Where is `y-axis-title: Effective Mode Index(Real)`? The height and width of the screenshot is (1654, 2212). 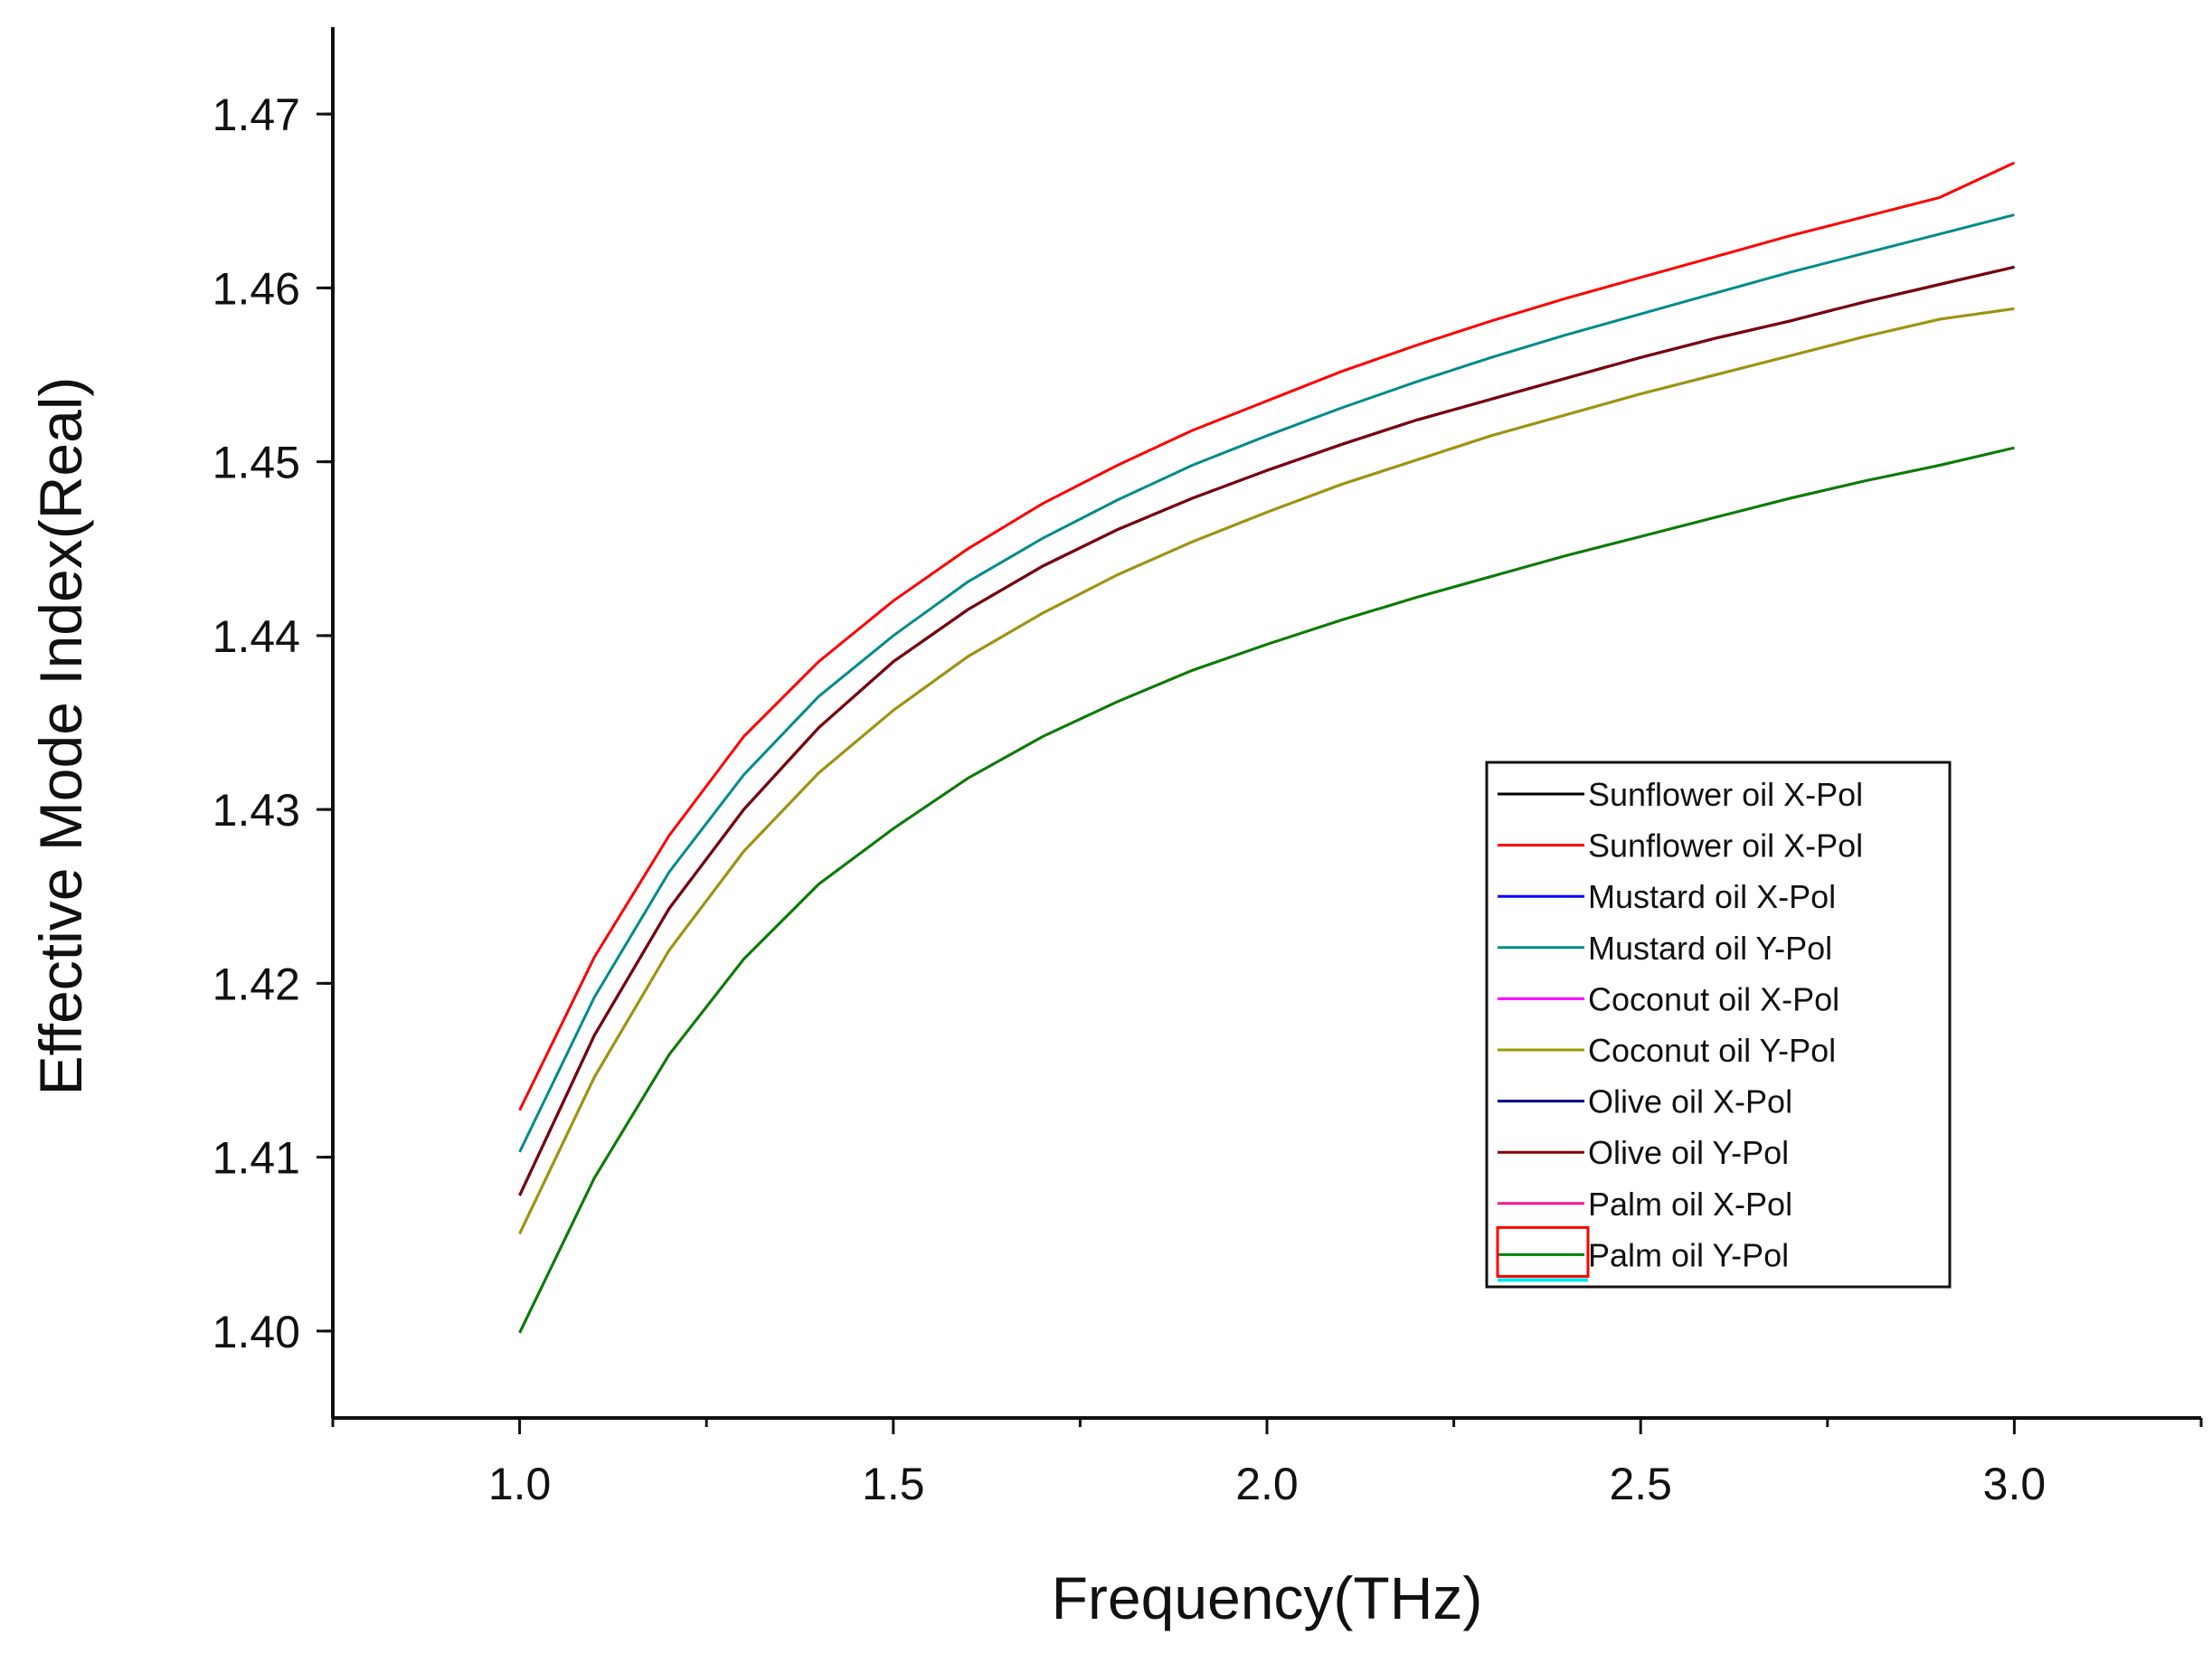
y-axis-title: Effective Mode Index(Real) is located at coordinates (61, 736).